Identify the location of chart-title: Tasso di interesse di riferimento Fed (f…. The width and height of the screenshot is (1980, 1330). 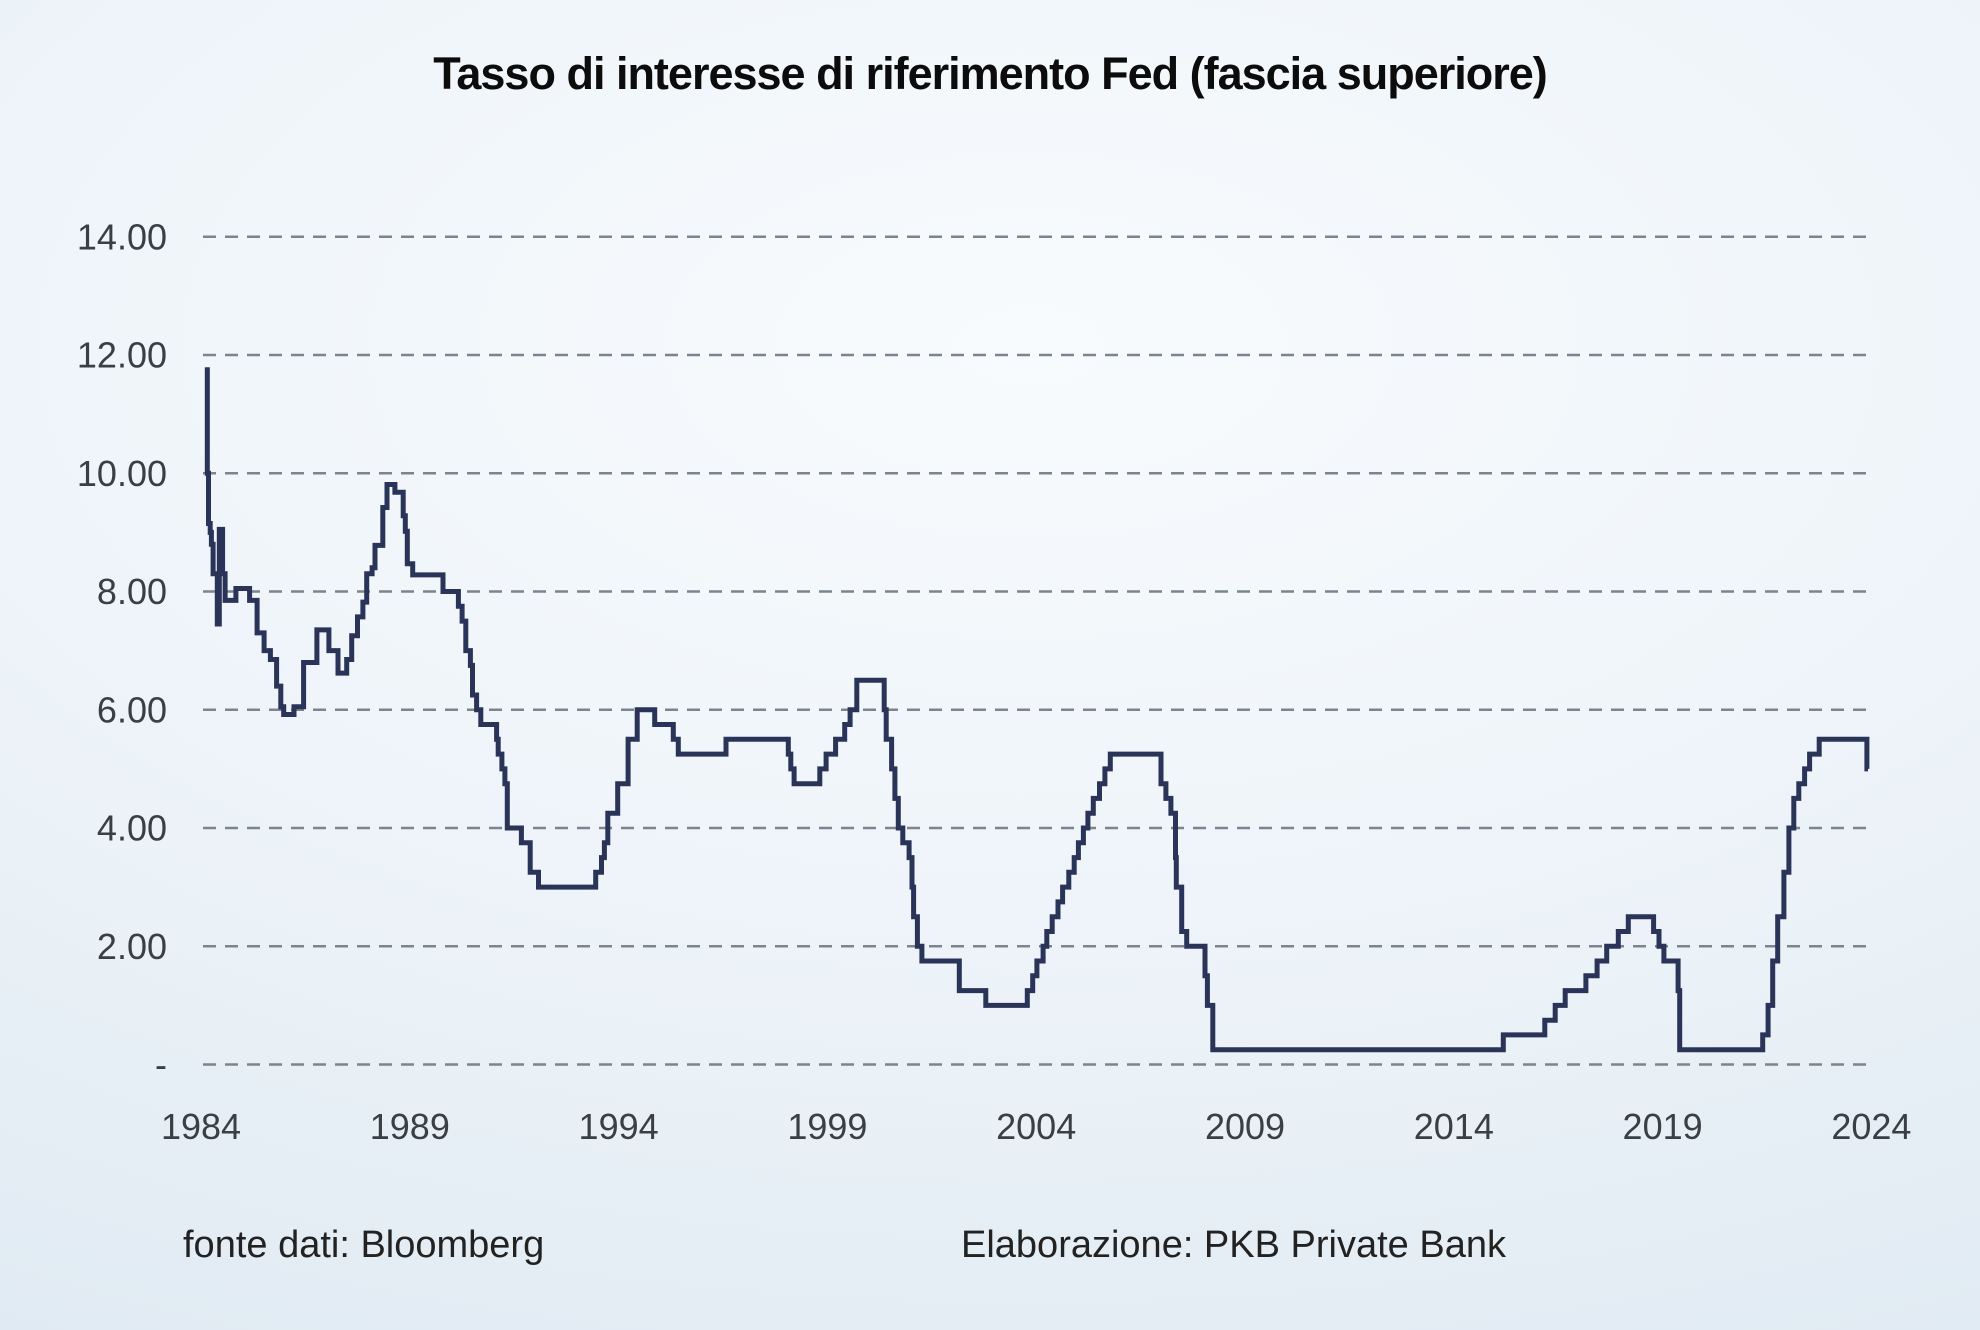
(990, 73).